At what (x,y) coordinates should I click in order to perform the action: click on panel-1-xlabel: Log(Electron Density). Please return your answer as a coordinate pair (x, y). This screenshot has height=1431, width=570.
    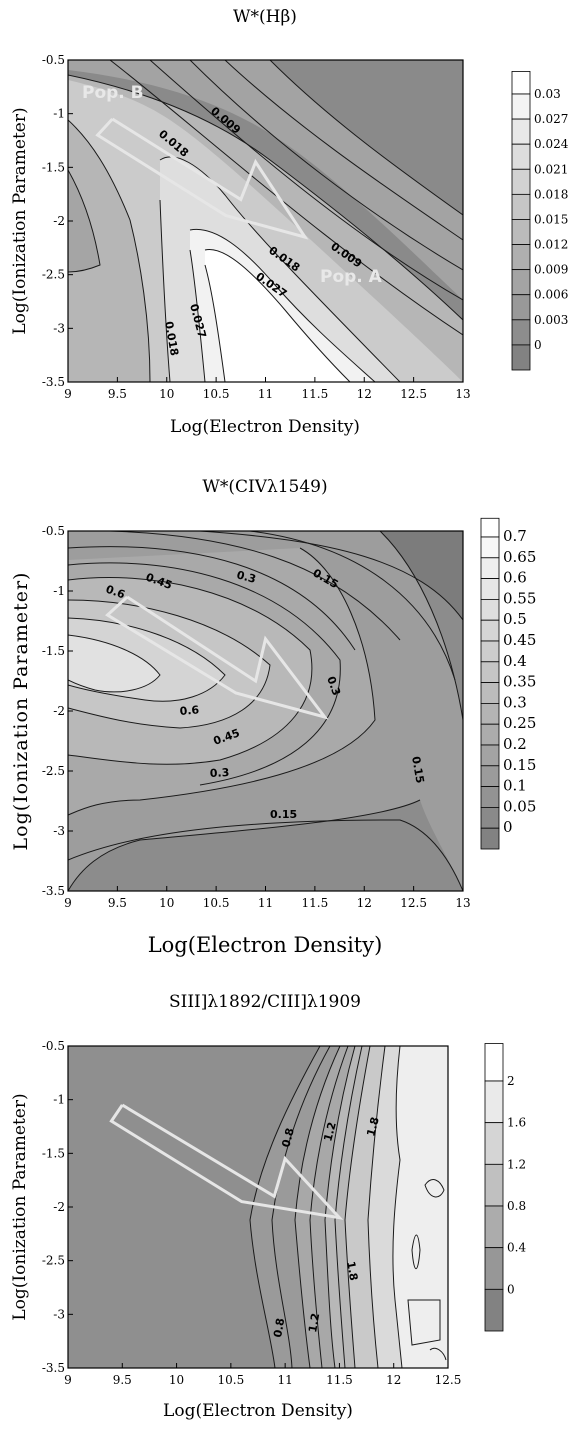
    Looking at the image, I should click on (265, 427).